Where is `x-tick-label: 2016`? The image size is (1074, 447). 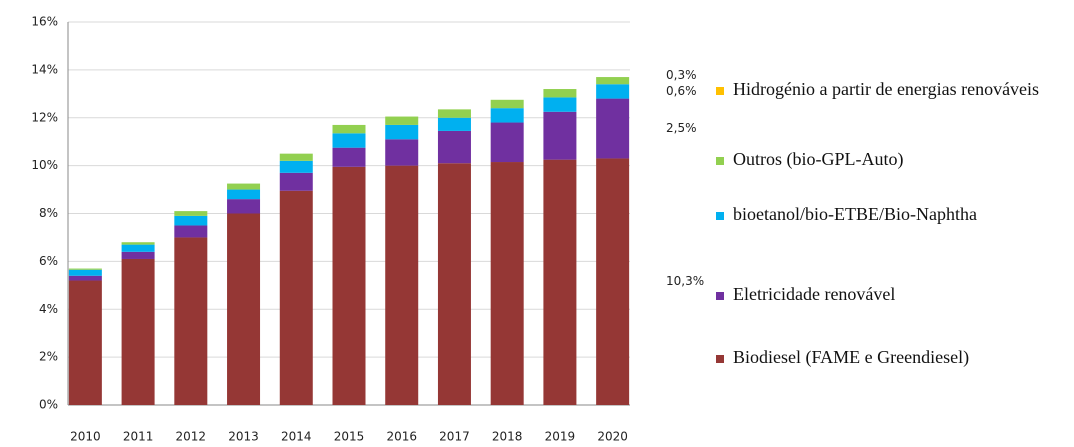
x-tick-label: 2016 is located at coordinates (401, 437).